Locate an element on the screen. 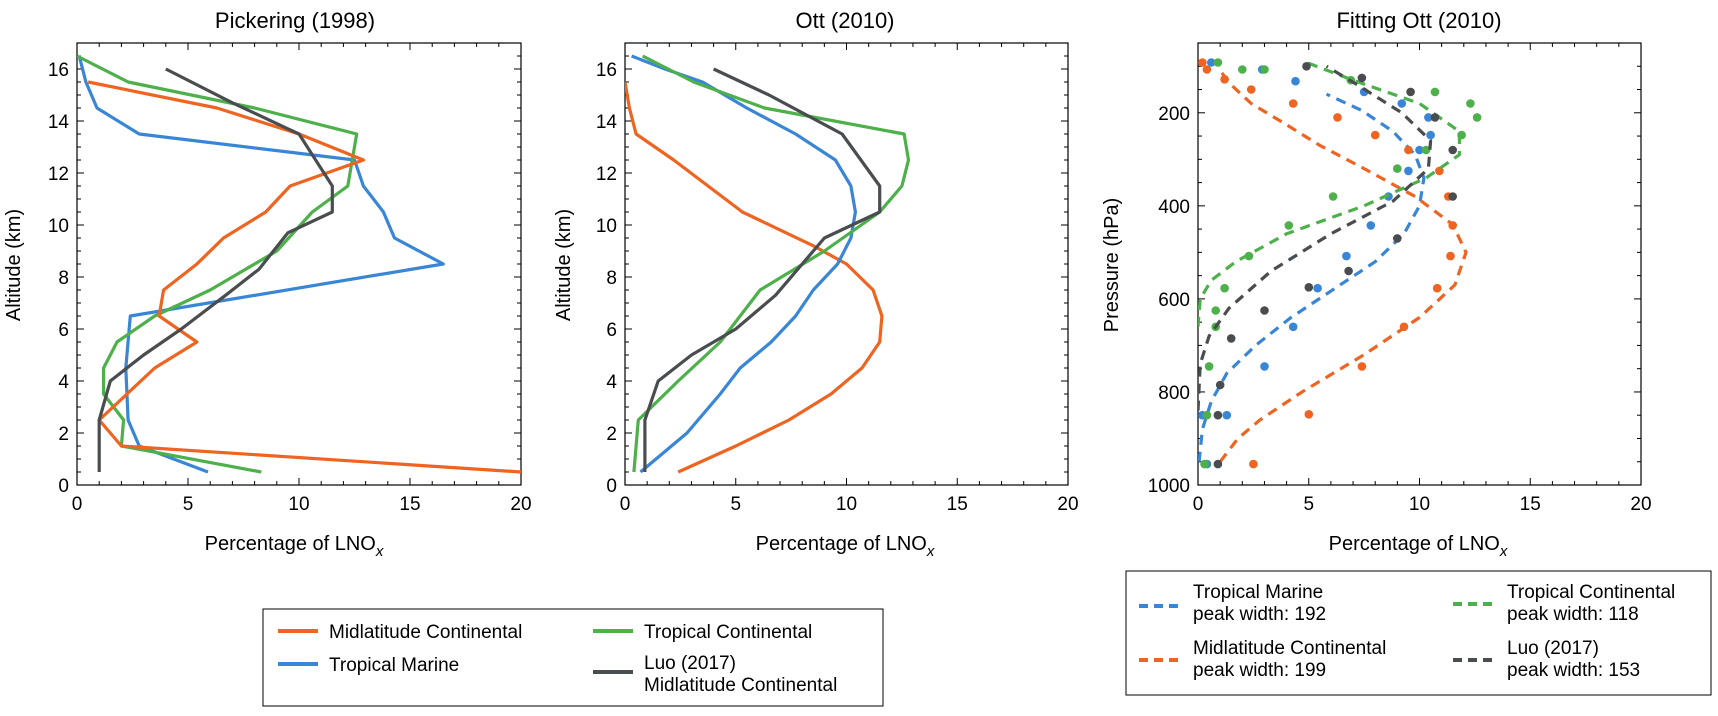  fit-line-tropical-continental is located at coordinates (1330, 193).